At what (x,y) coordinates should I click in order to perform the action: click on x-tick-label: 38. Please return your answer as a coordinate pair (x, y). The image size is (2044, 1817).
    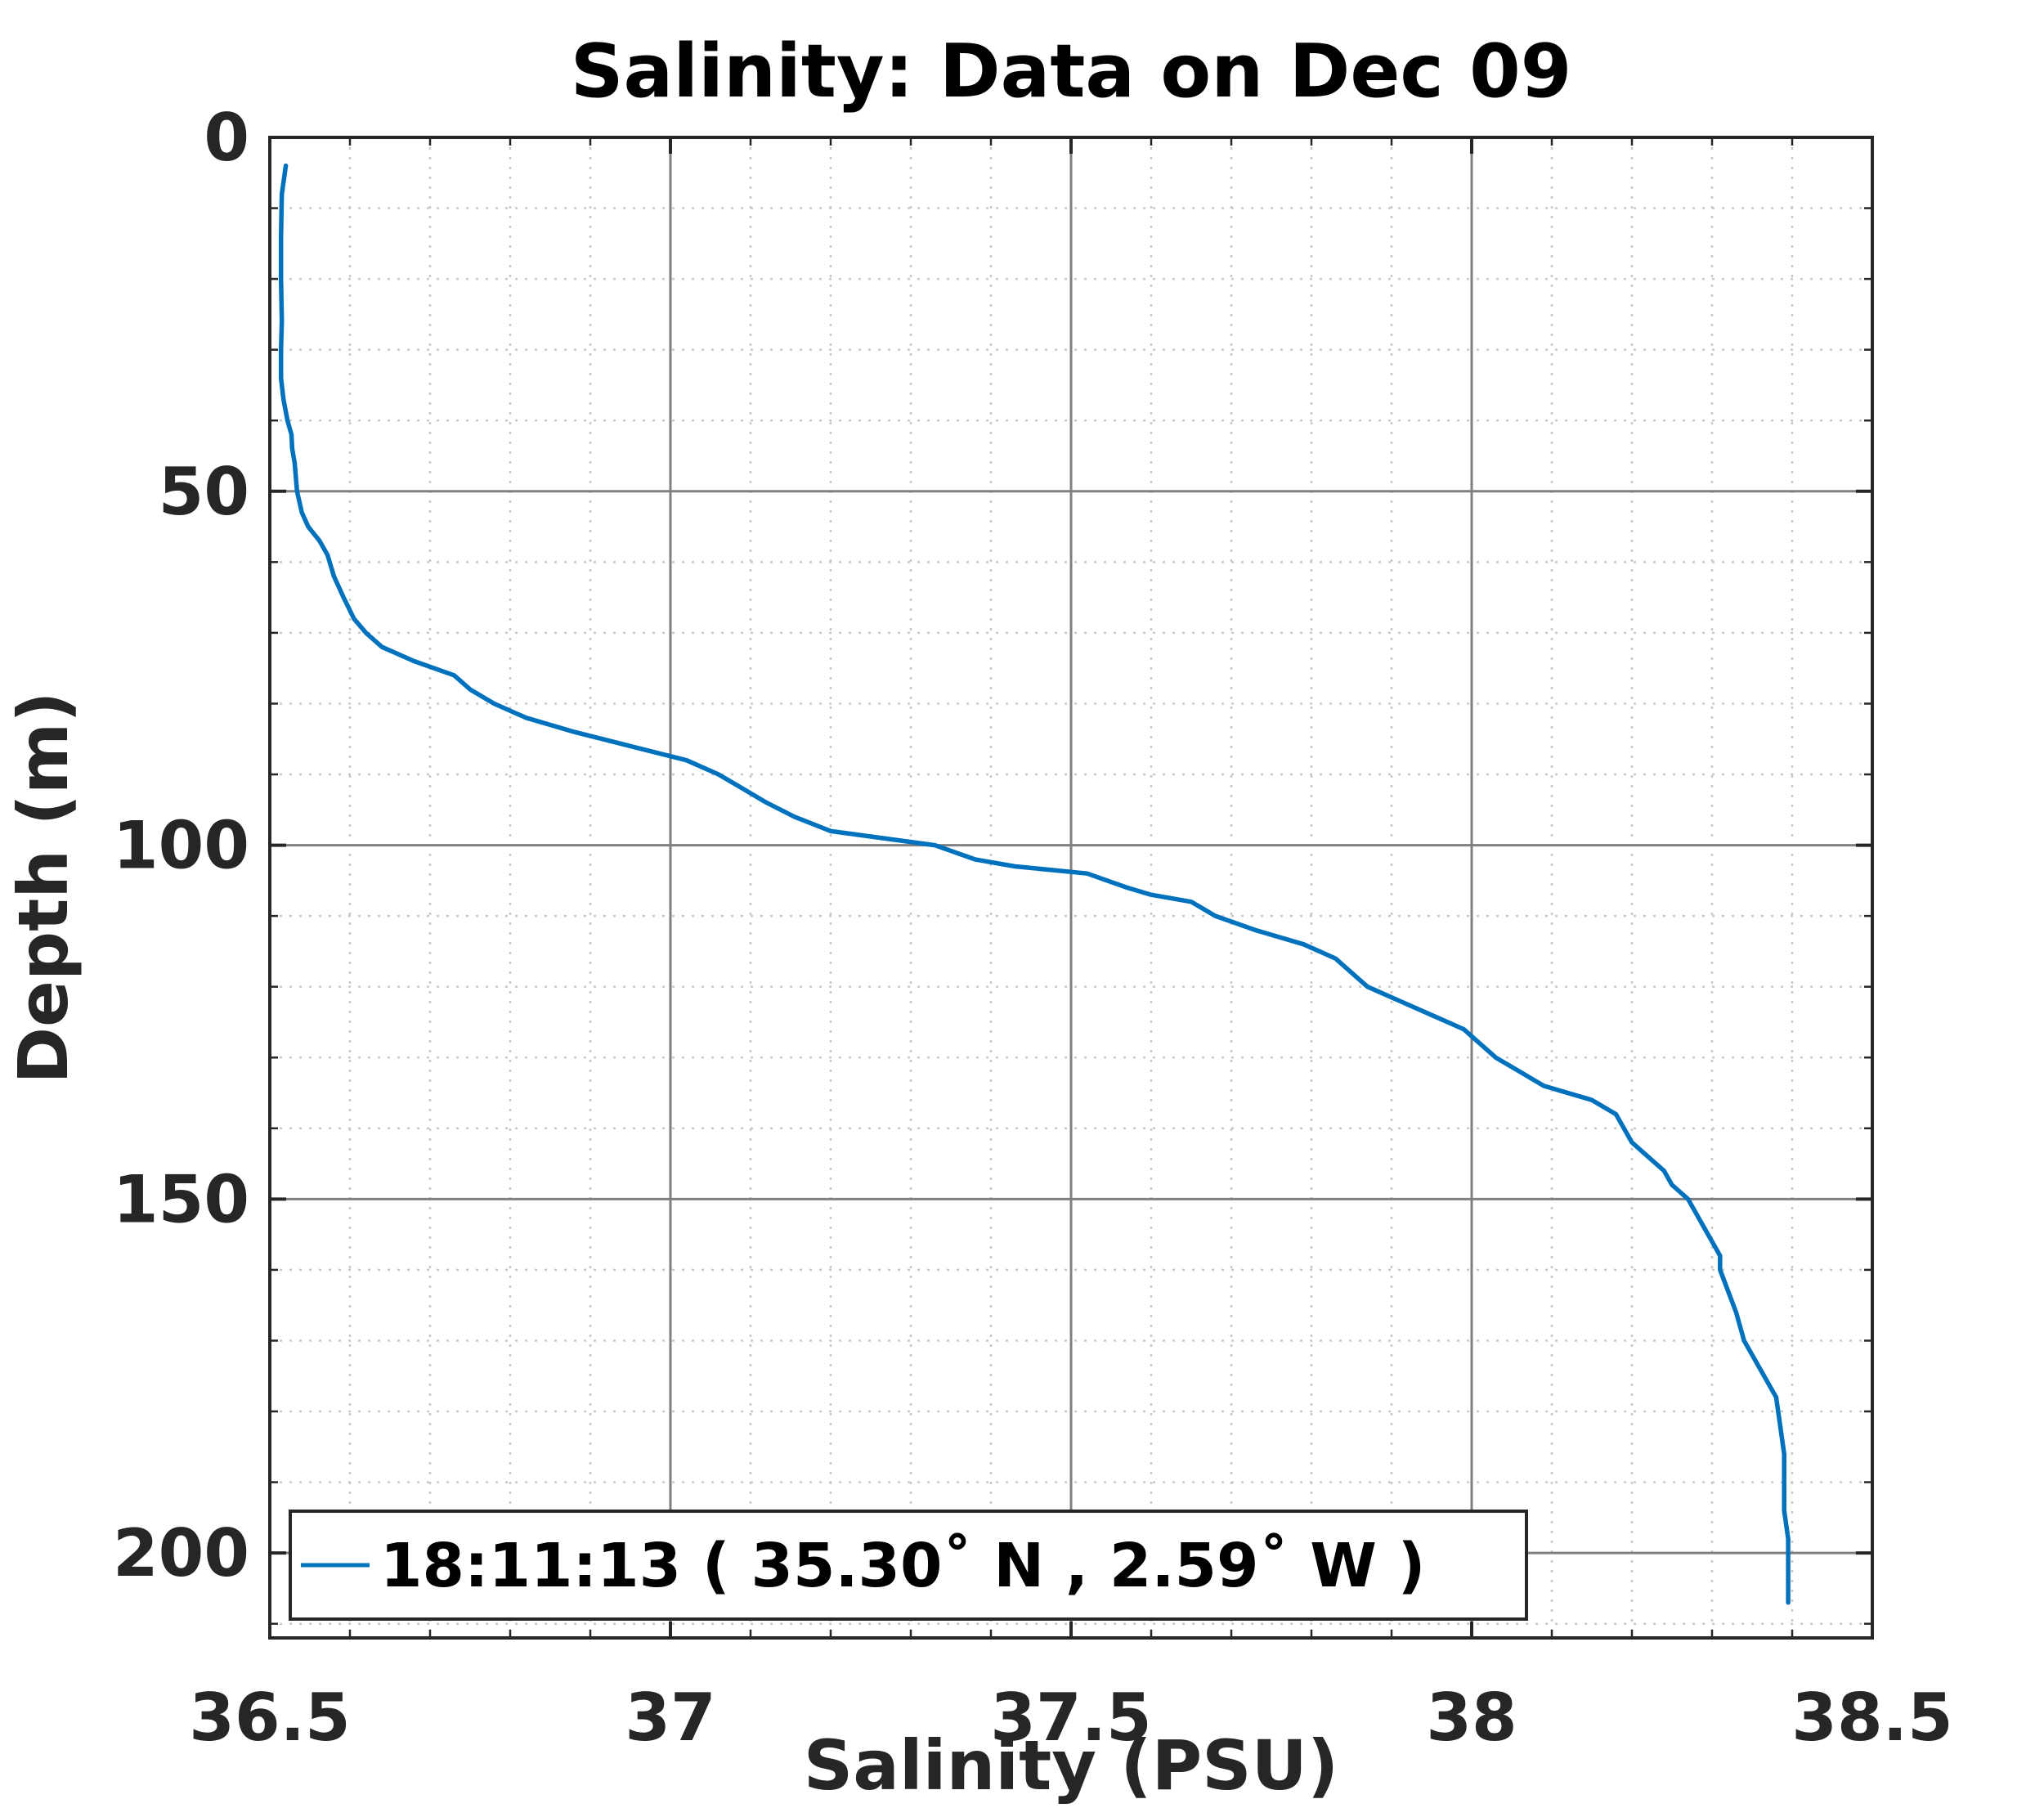
    Looking at the image, I should click on (1472, 1718).